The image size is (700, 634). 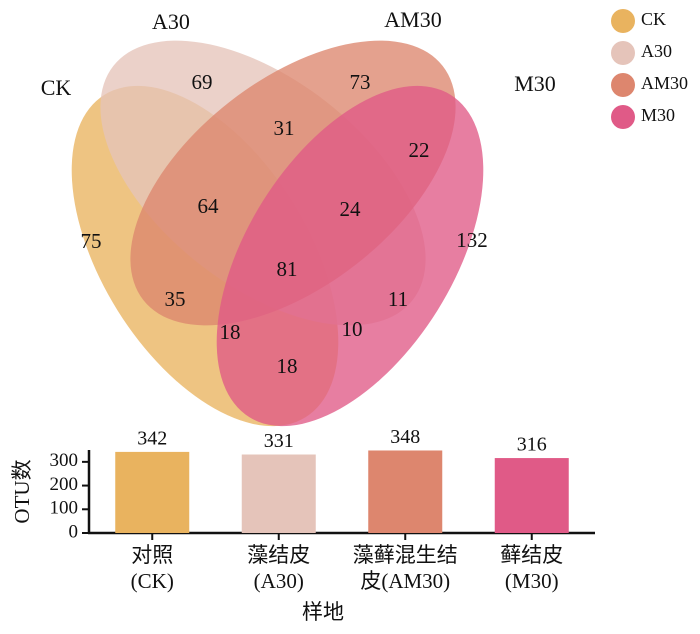 What do you see at coordinates (412, 19) in the screenshot?
I see `venn-set-label-am30: AM30` at bounding box center [412, 19].